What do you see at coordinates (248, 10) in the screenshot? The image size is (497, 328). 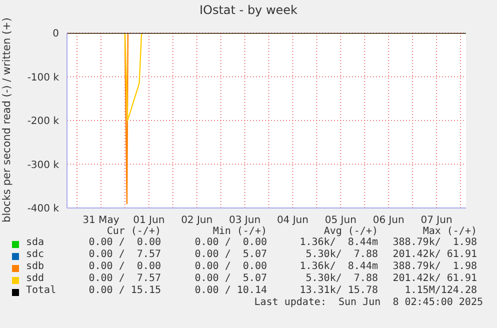 I see `chart-title: IOstat - by week` at bounding box center [248, 10].